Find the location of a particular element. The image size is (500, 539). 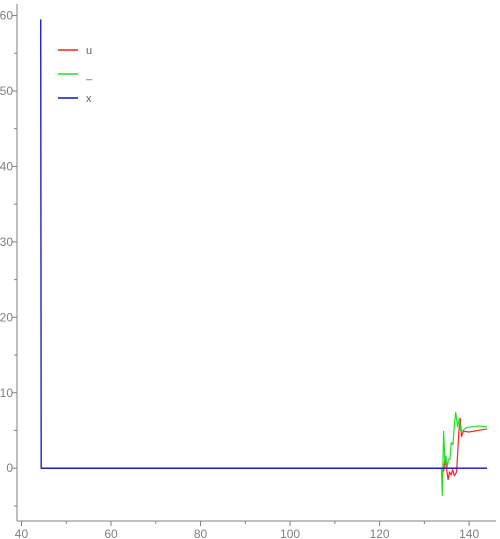

y-tick-label: 60 is located at coordinates (6, 16).